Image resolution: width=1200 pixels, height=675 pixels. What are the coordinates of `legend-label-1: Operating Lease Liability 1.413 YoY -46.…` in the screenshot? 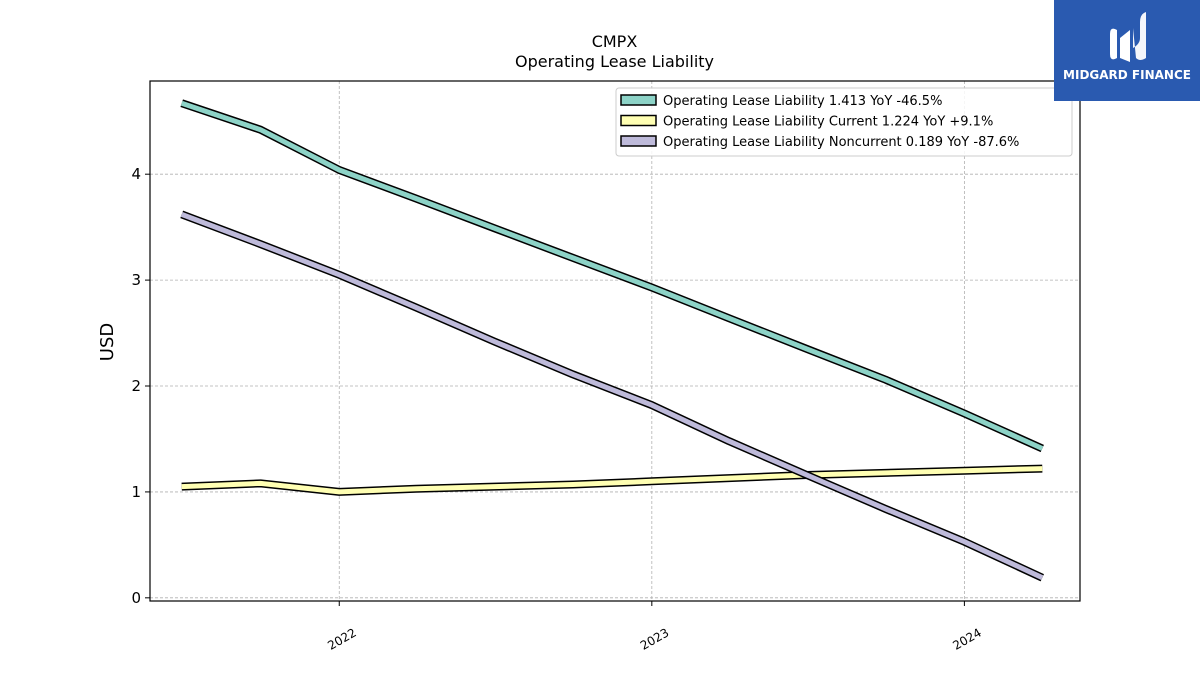 It's located at (802, 101).